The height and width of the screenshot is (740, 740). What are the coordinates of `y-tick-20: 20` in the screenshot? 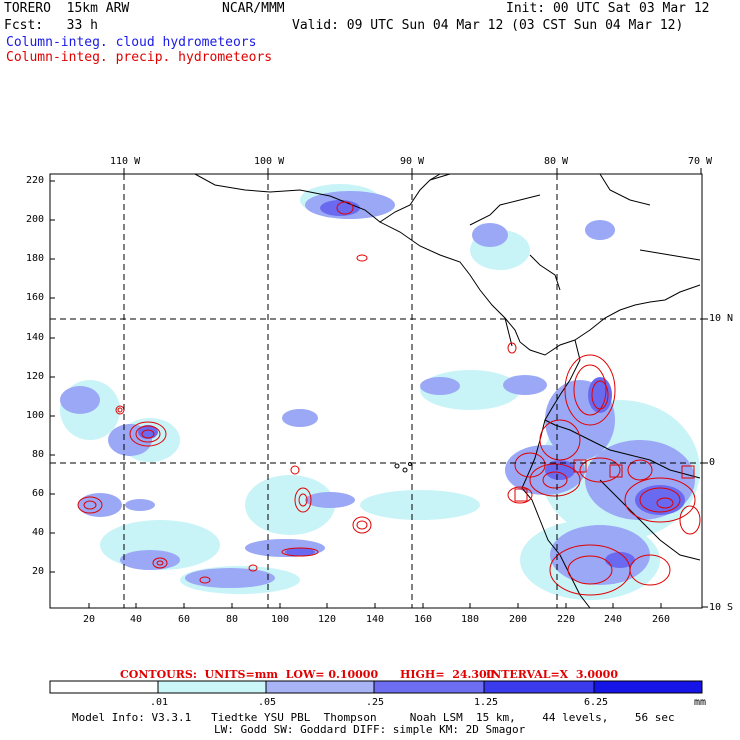 It's located at (38, 571).